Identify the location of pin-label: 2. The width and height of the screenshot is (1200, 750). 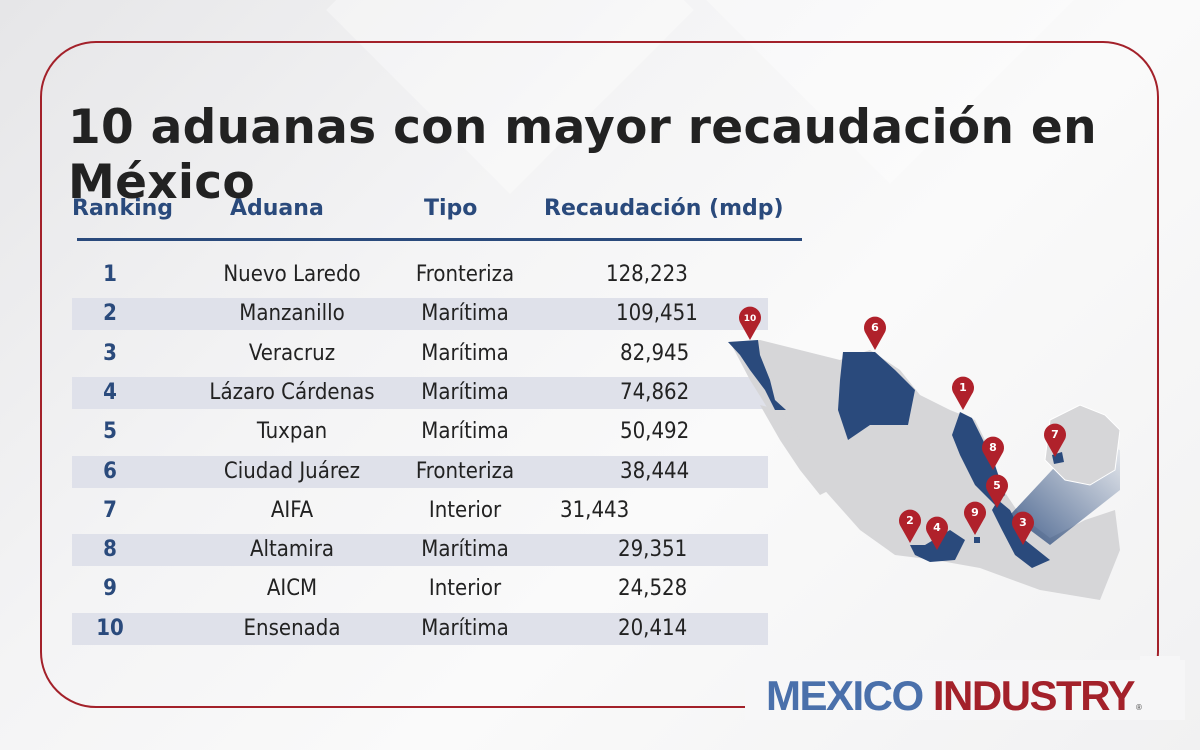
(910, 520).